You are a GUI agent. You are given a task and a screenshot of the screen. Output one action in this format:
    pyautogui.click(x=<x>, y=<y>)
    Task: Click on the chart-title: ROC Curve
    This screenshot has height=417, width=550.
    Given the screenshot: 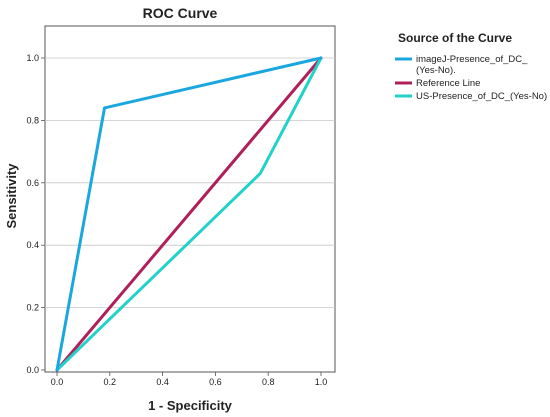 What is the action you would take?
    pyautogui.click(x=180, y=13)
    